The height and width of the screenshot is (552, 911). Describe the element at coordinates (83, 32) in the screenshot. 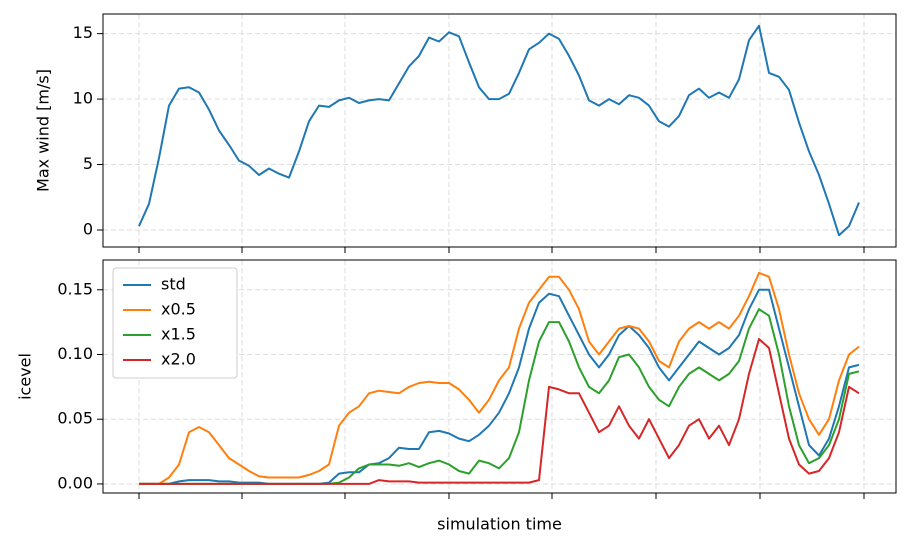

I see `y-tick-label: 15` at that location.